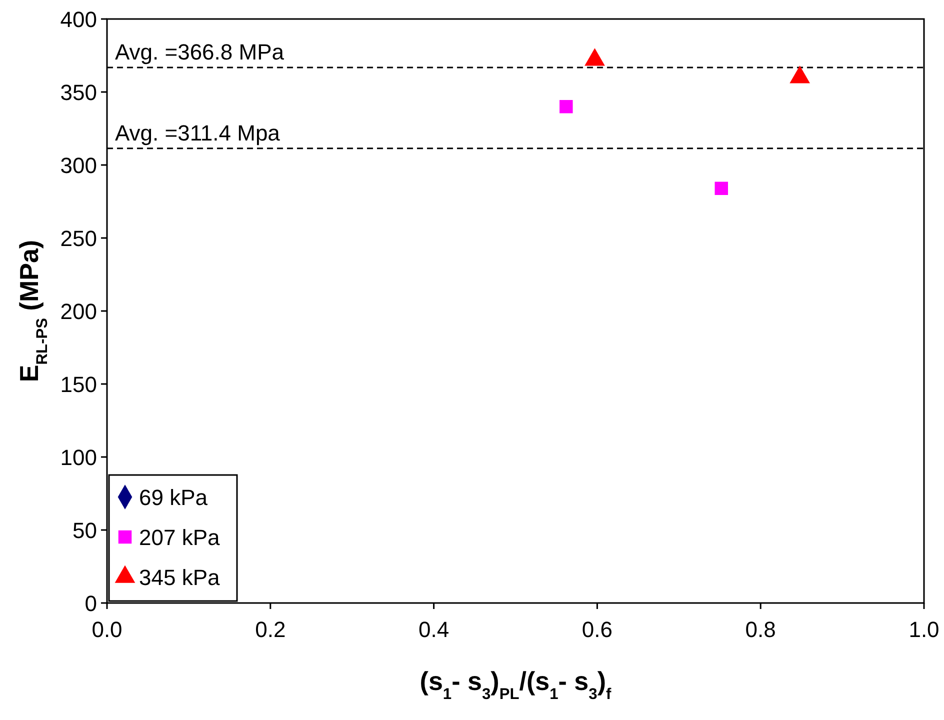 The image size is (944, 720). What do you see at coordinates (179, 577) in the screenshot?
I see `legend-label: 345 kPa` at bounding box center [179, 577].